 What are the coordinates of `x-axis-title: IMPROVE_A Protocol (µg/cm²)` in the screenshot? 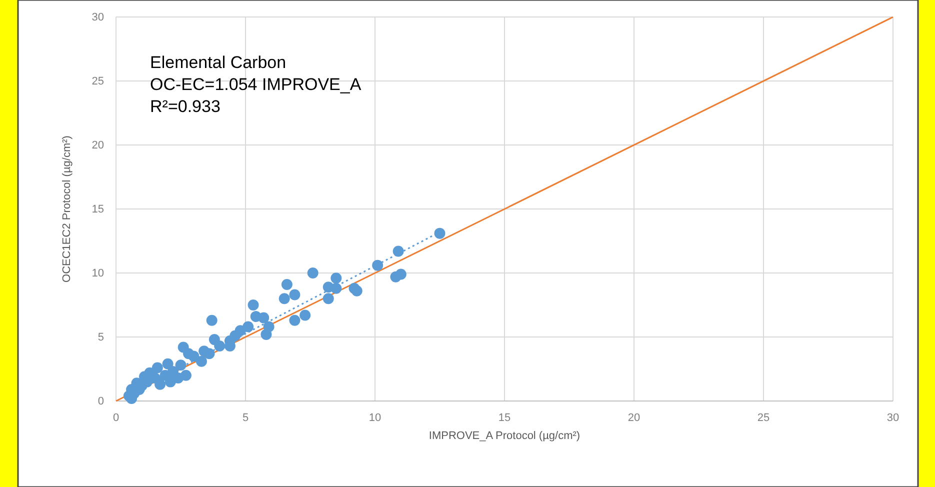 It's located at (504, 436).